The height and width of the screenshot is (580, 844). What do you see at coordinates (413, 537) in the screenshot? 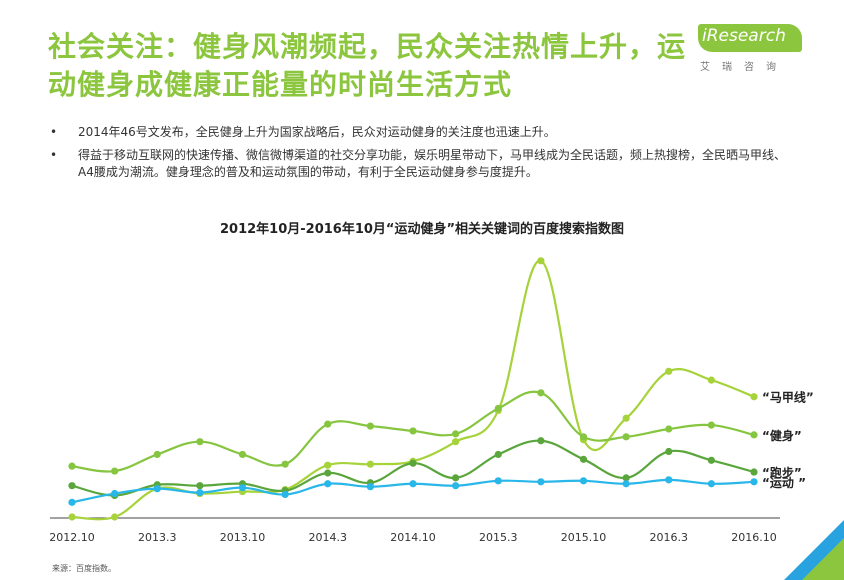
I see `x-tick-label: 2014.10` at bounding box center [413, 537].